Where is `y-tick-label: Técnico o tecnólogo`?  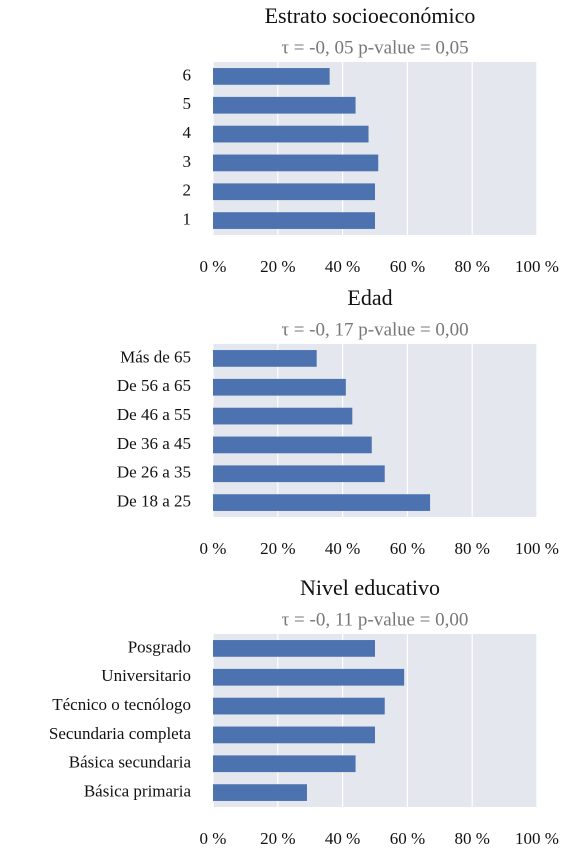 y-tick-label: Técnico o tecnólogo is located at coordinates (121, 704).